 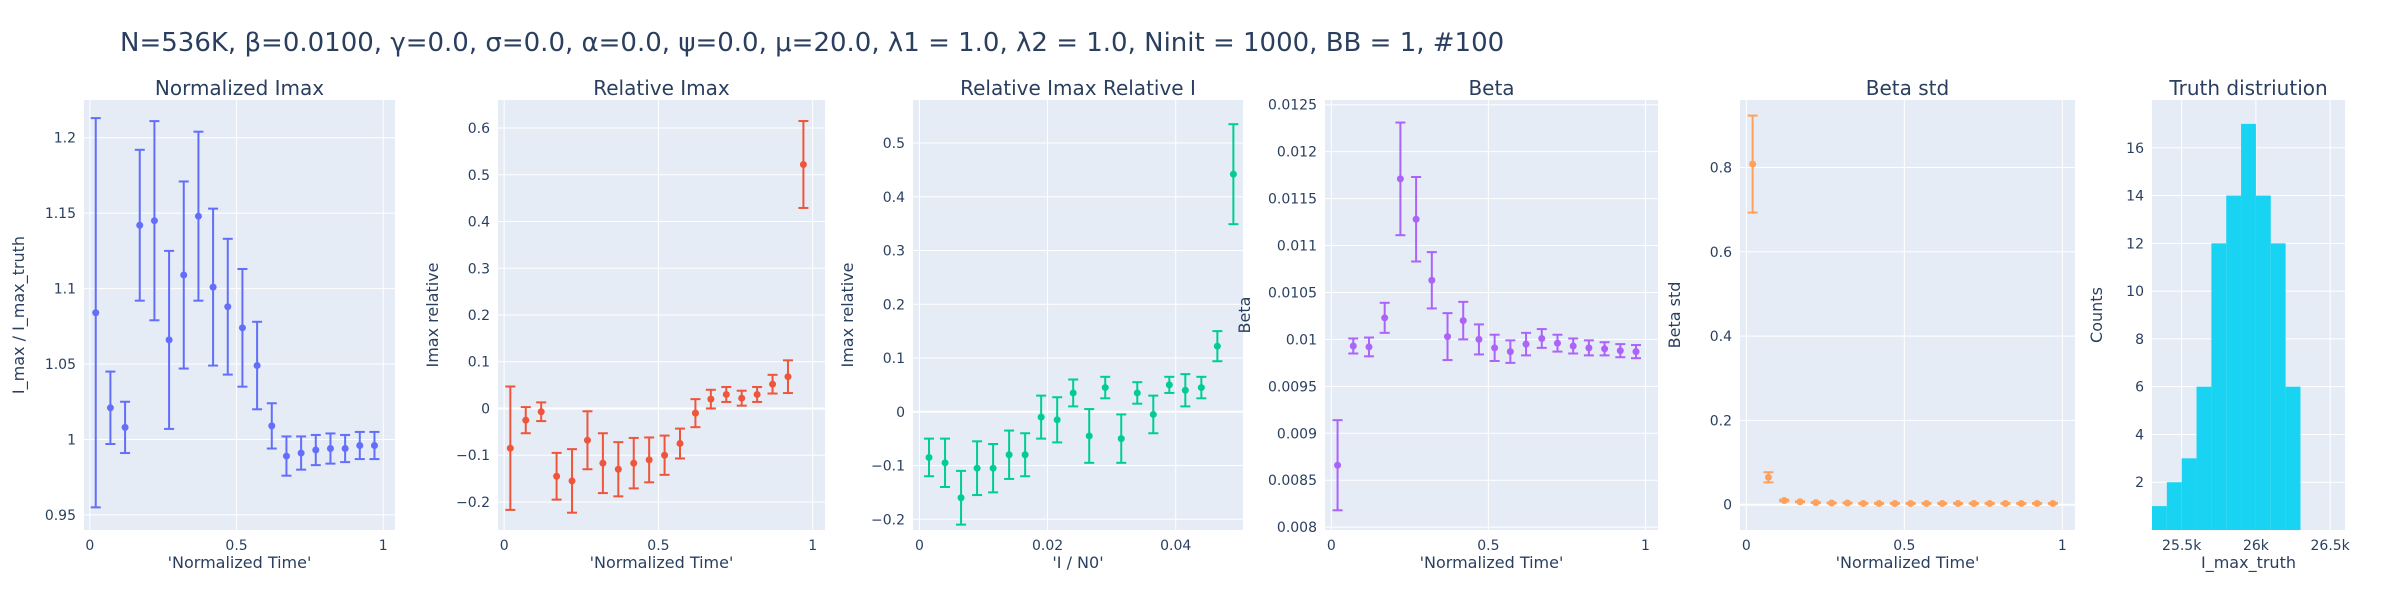 What do you see at coordinates (847, 314) in the screenshot?
I see `y-axis-label: Imax relative` at bounding box center [847, 314].